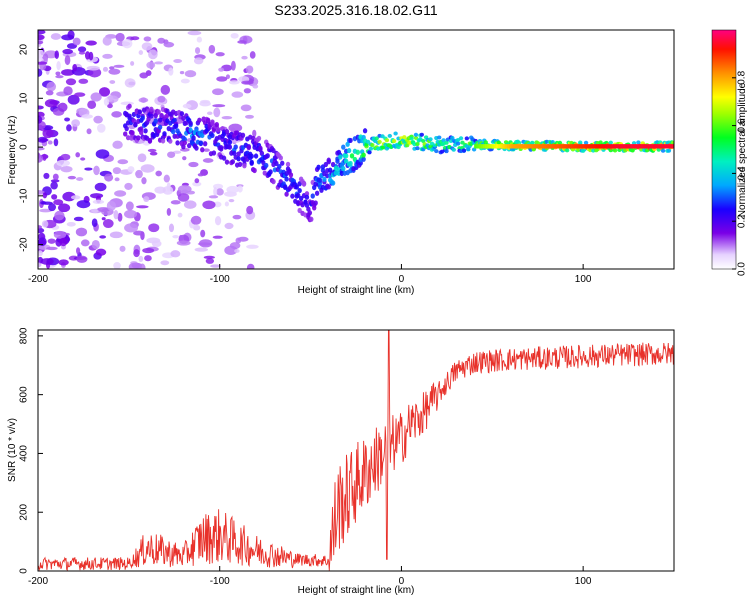 The width and height of the screenshot is (750, 600). I want to click on colorbar-tick-label: 0.8, so click(742, 77).